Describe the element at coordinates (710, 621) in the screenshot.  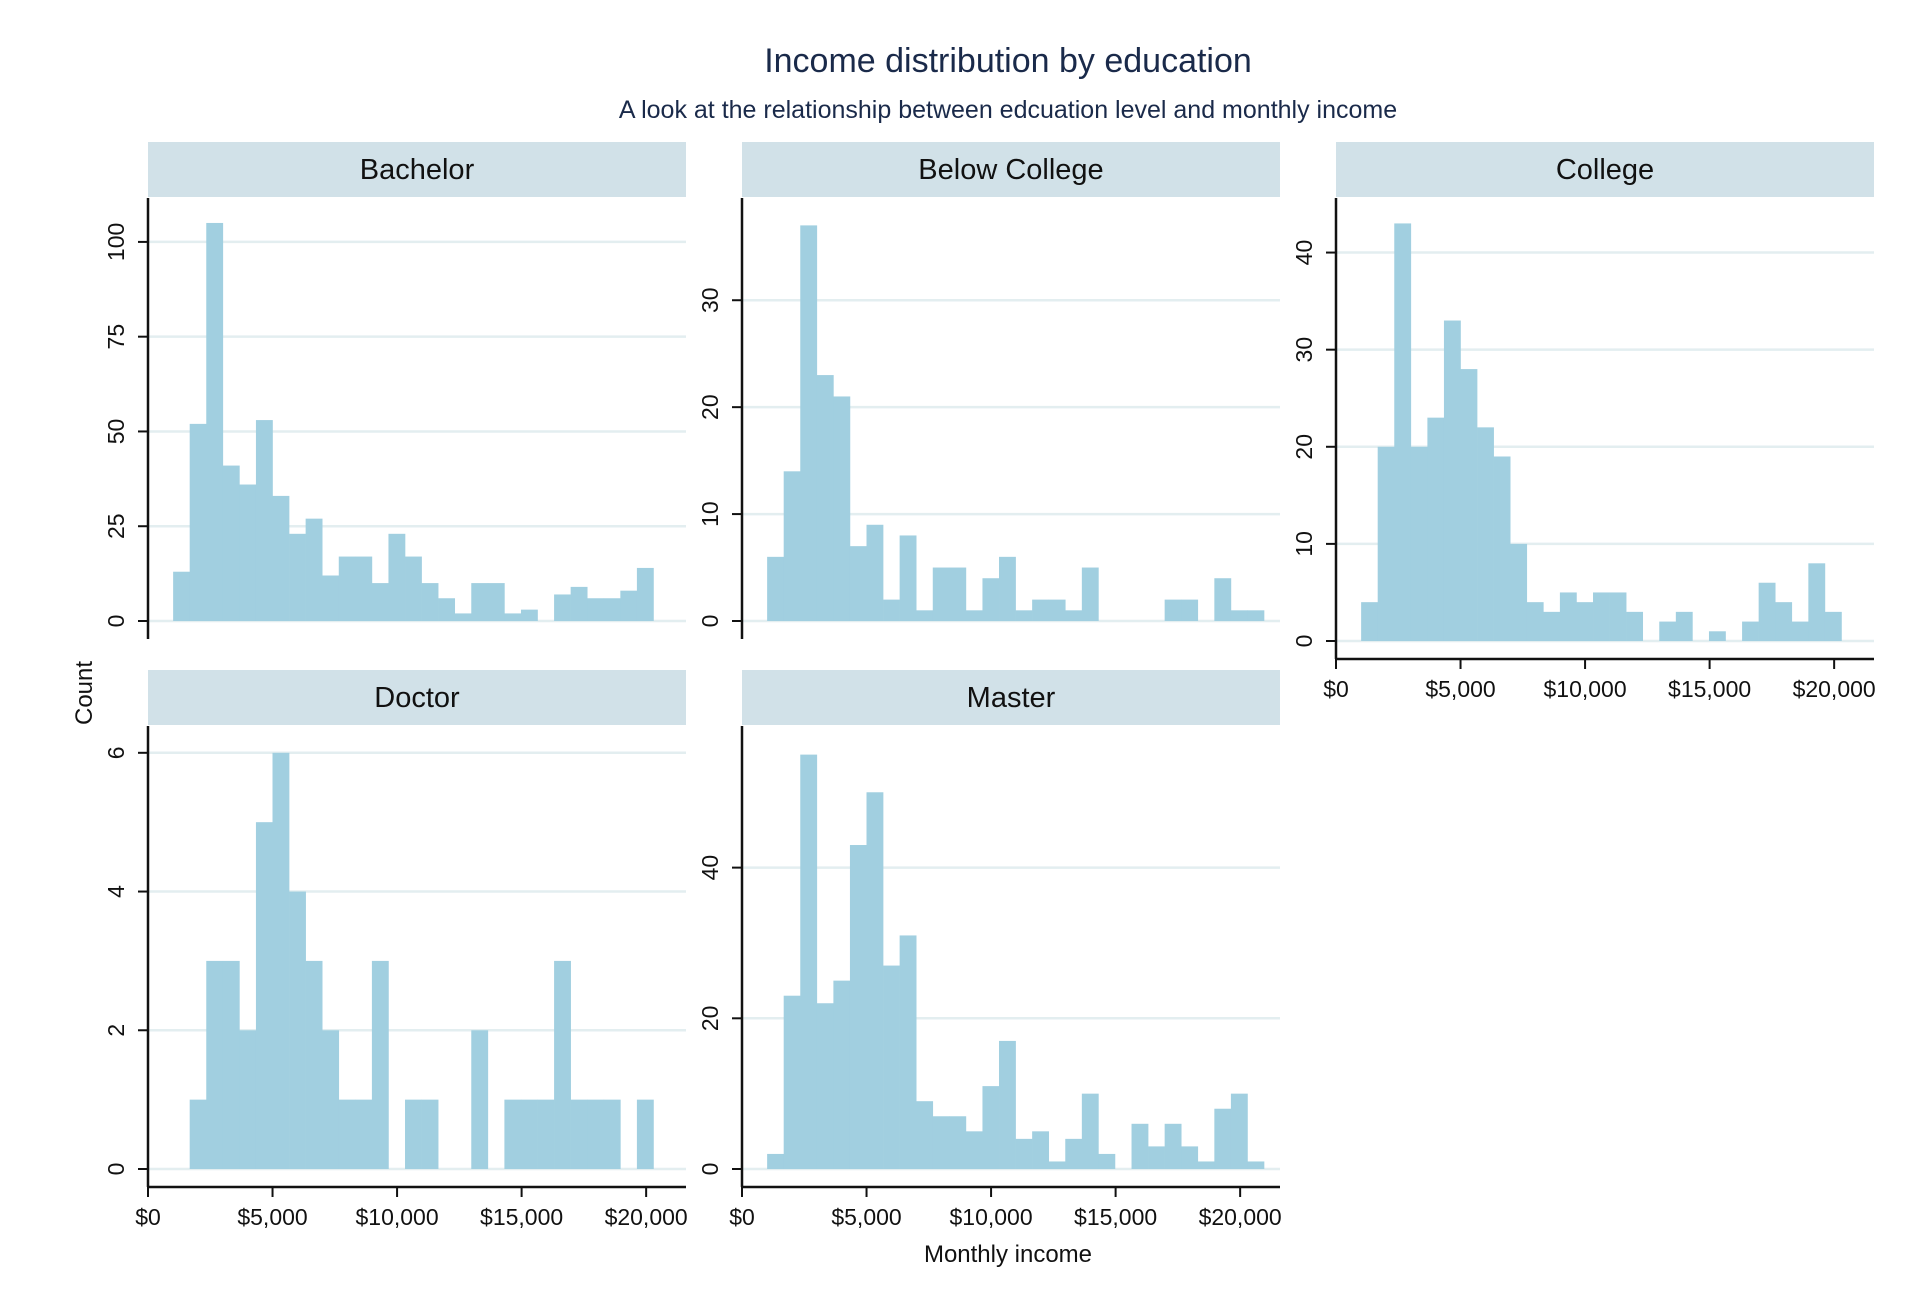
I see `y-tick-label-below-college: 0` at that location.